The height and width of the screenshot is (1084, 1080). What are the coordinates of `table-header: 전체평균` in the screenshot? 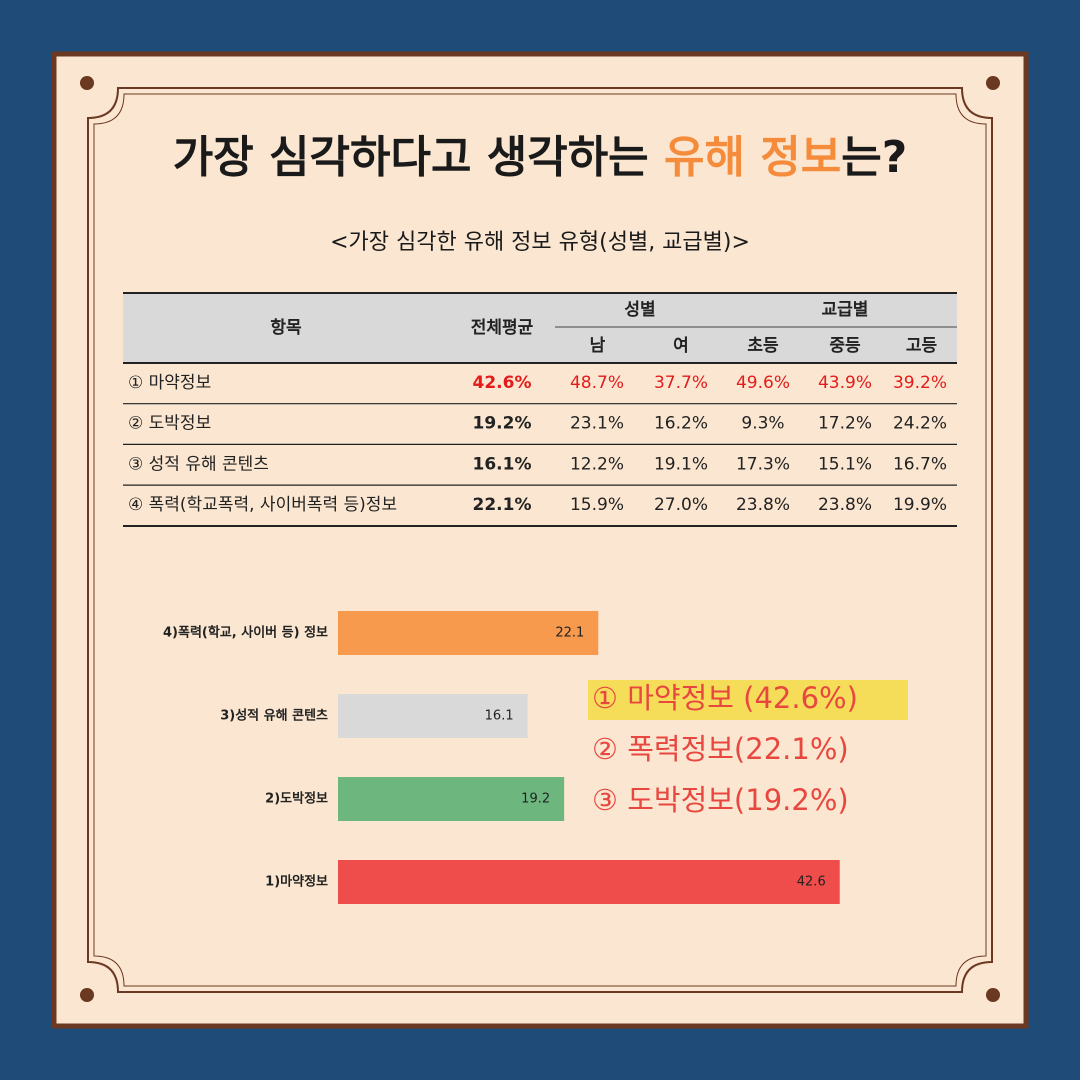 It's located at (502, 328).